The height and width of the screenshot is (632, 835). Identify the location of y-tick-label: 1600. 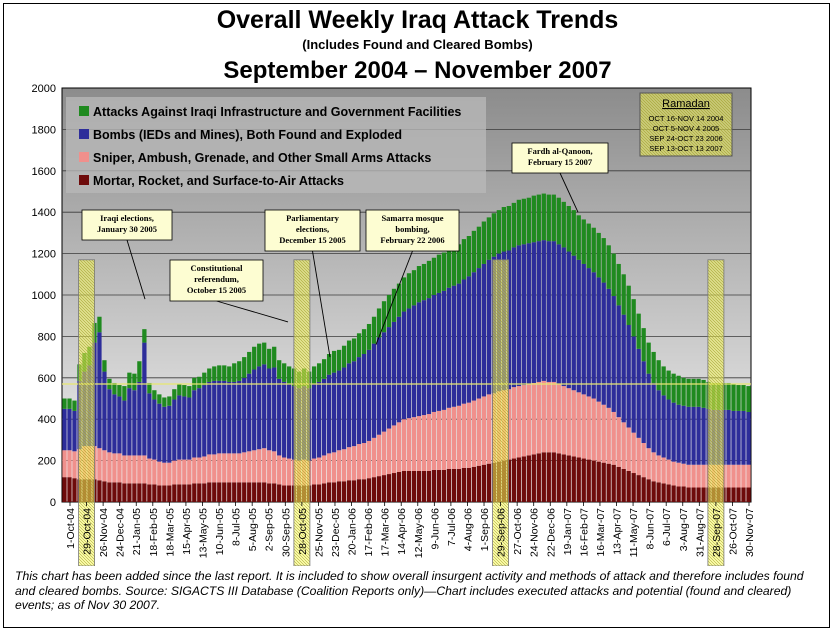
(44, 172).